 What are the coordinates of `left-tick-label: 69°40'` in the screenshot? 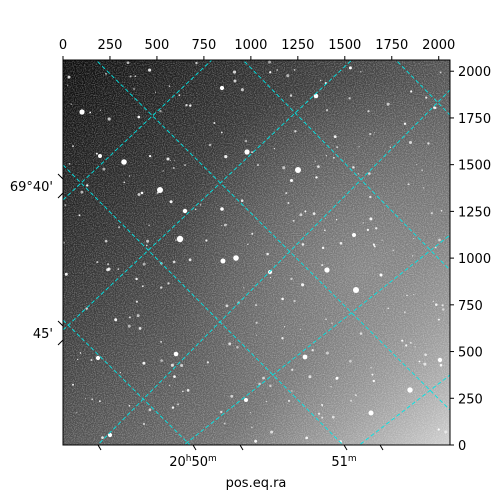 It's located at (31, 187).